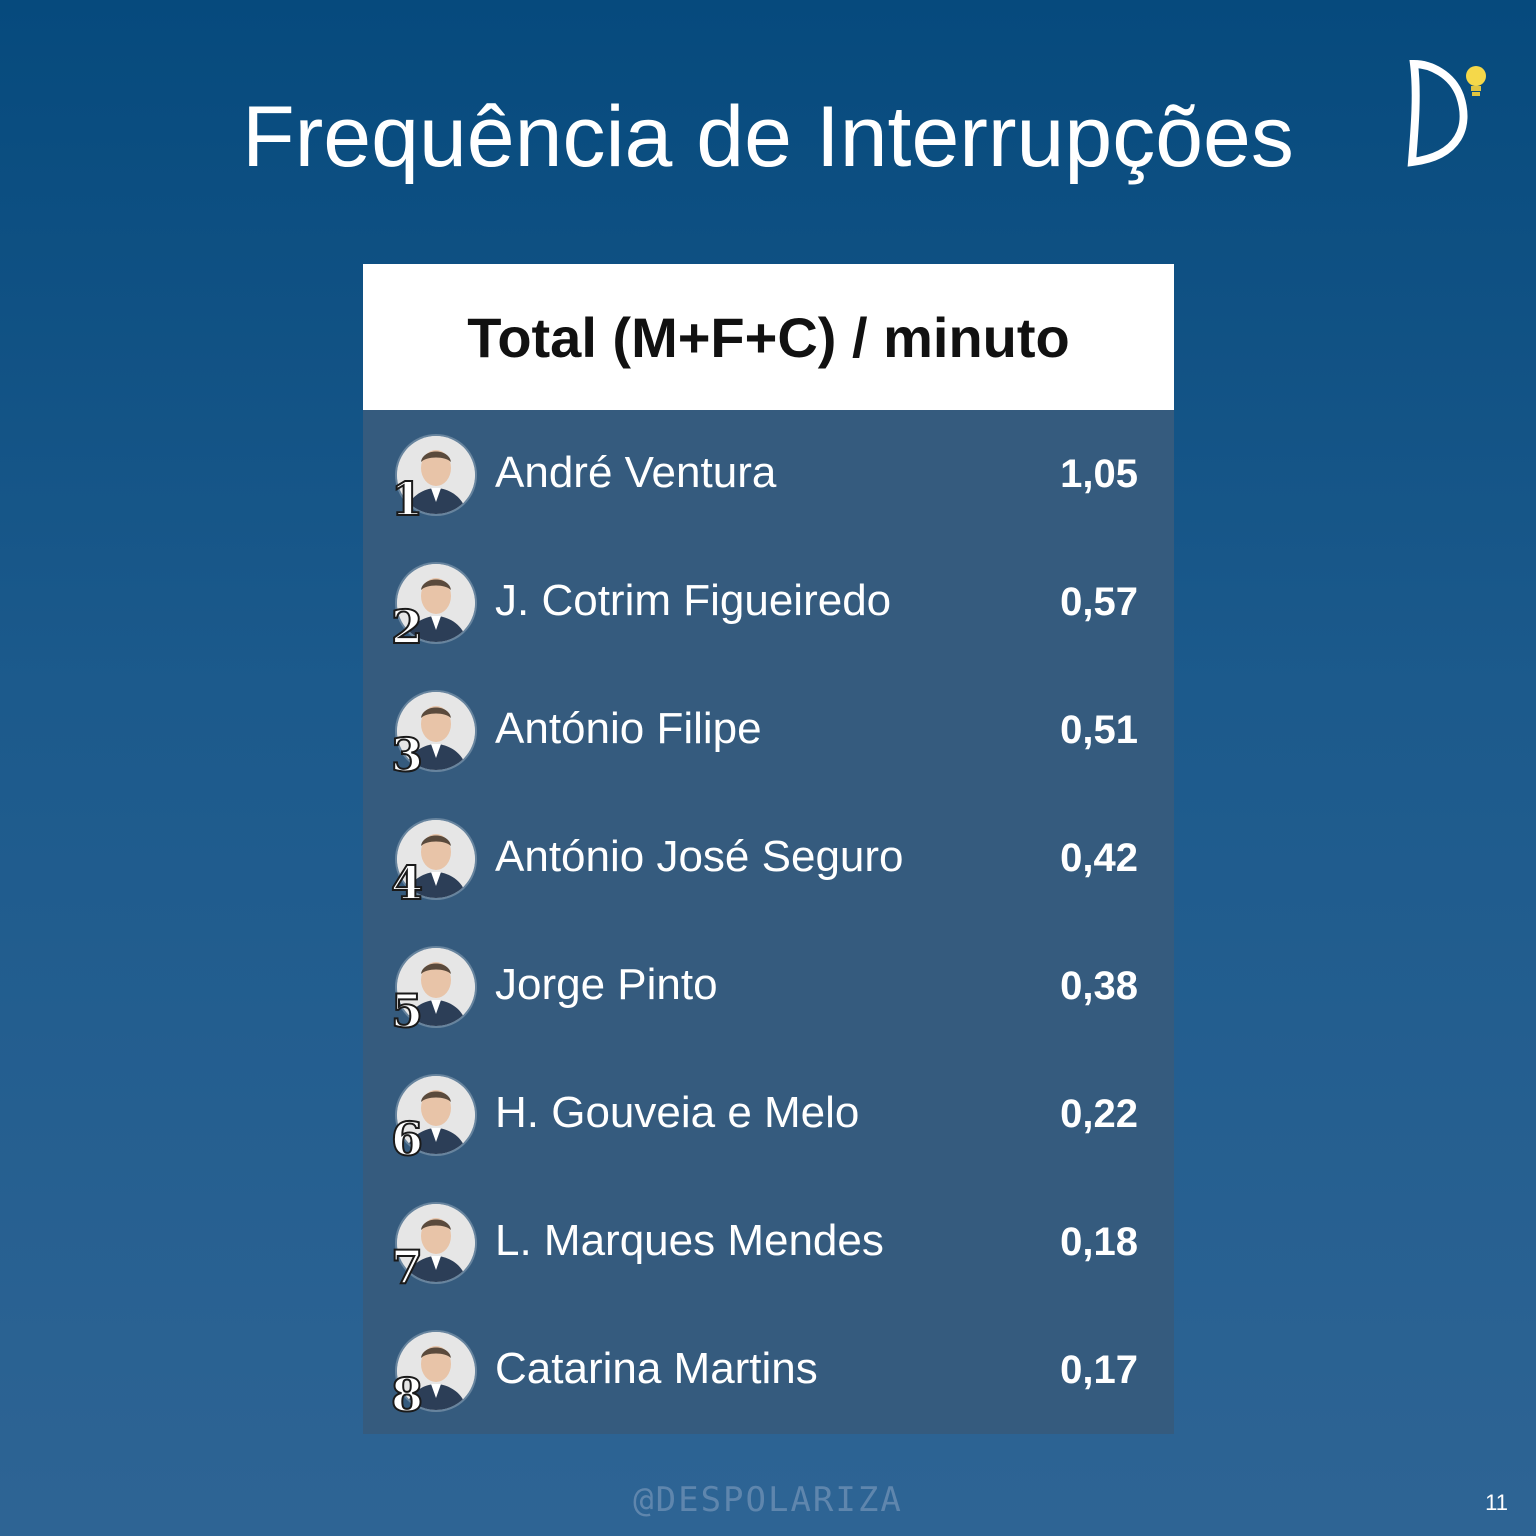 The image size is (1536, 1536). I want to click on table-row: 7 L. Marques Mendes 0,18, so click(768, 1242).